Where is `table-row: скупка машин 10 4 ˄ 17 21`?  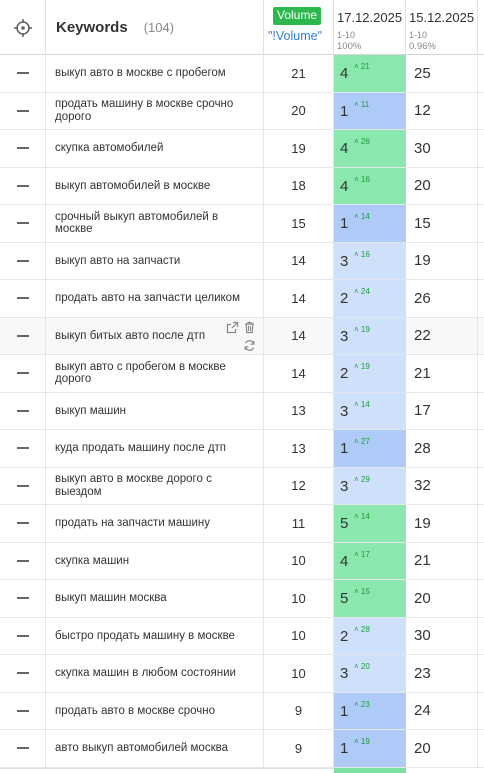
table-row: скупка машин 10 4 ˄ 17 21 is located at coordinates (242, 561).